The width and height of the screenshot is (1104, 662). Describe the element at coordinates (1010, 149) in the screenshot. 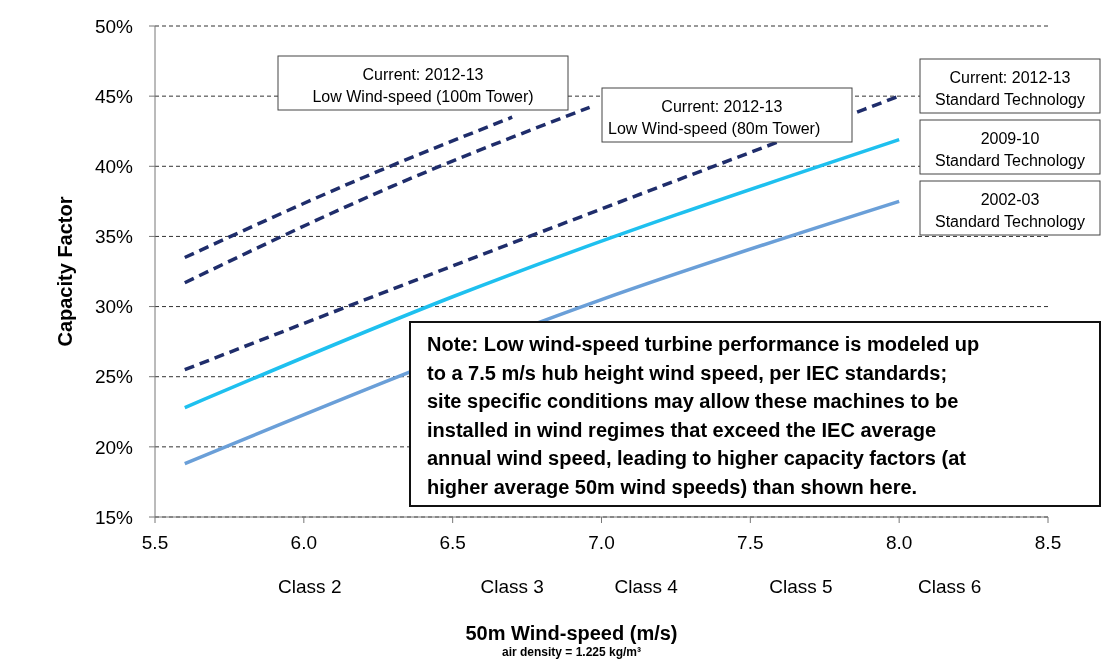

I see `text: 2009-10 Standard Technology` at that location.